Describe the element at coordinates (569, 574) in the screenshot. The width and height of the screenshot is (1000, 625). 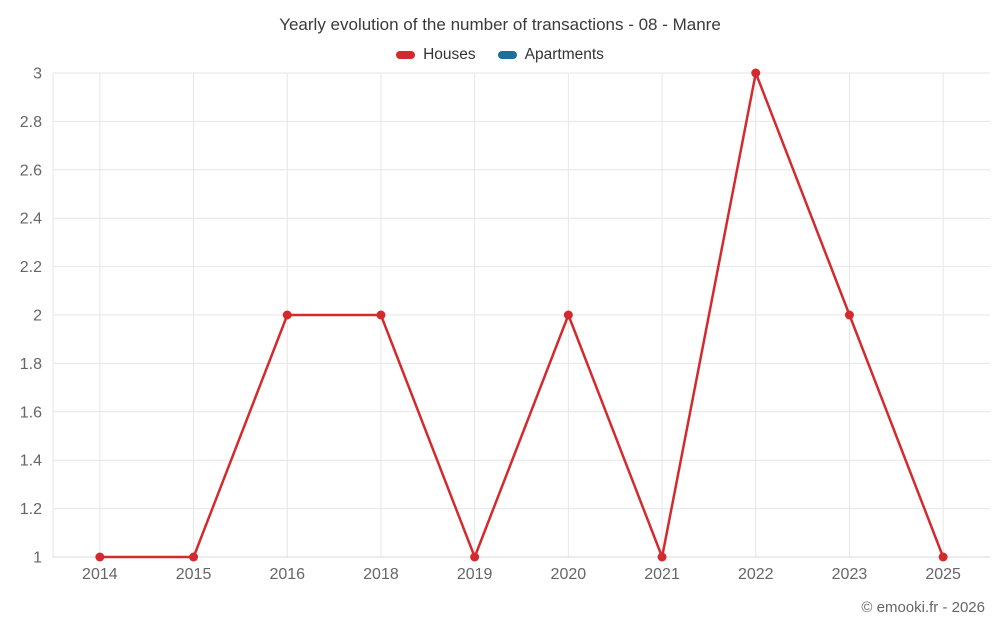
I see `x-axis-tick-label: 2020` at that location.